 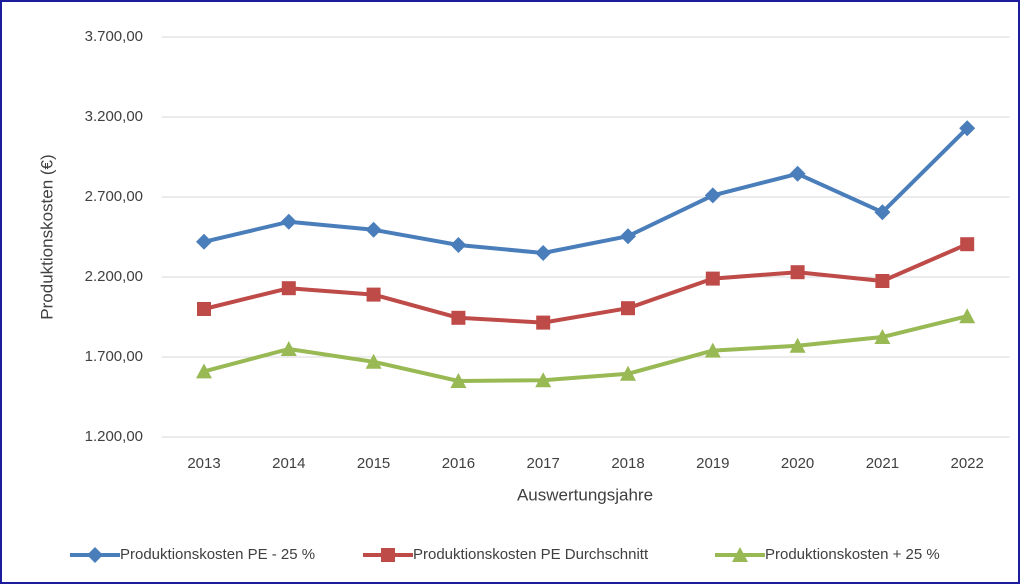 What do you see at coordinates (114, 436) in the screenshot?
I see `y-tick-label: 1.200,00` at bounding box center [114, 436].